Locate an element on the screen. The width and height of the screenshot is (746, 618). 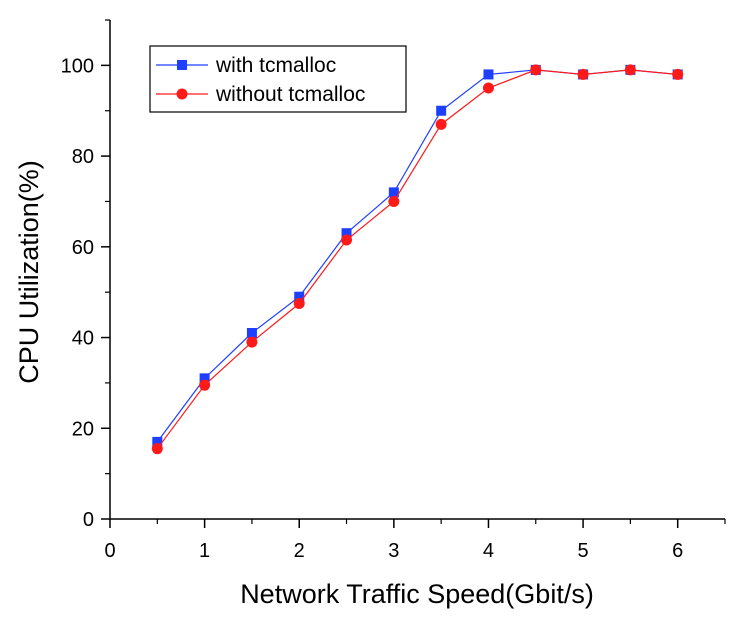
x-tick-label: 3 is located at coordinates (393, 551).